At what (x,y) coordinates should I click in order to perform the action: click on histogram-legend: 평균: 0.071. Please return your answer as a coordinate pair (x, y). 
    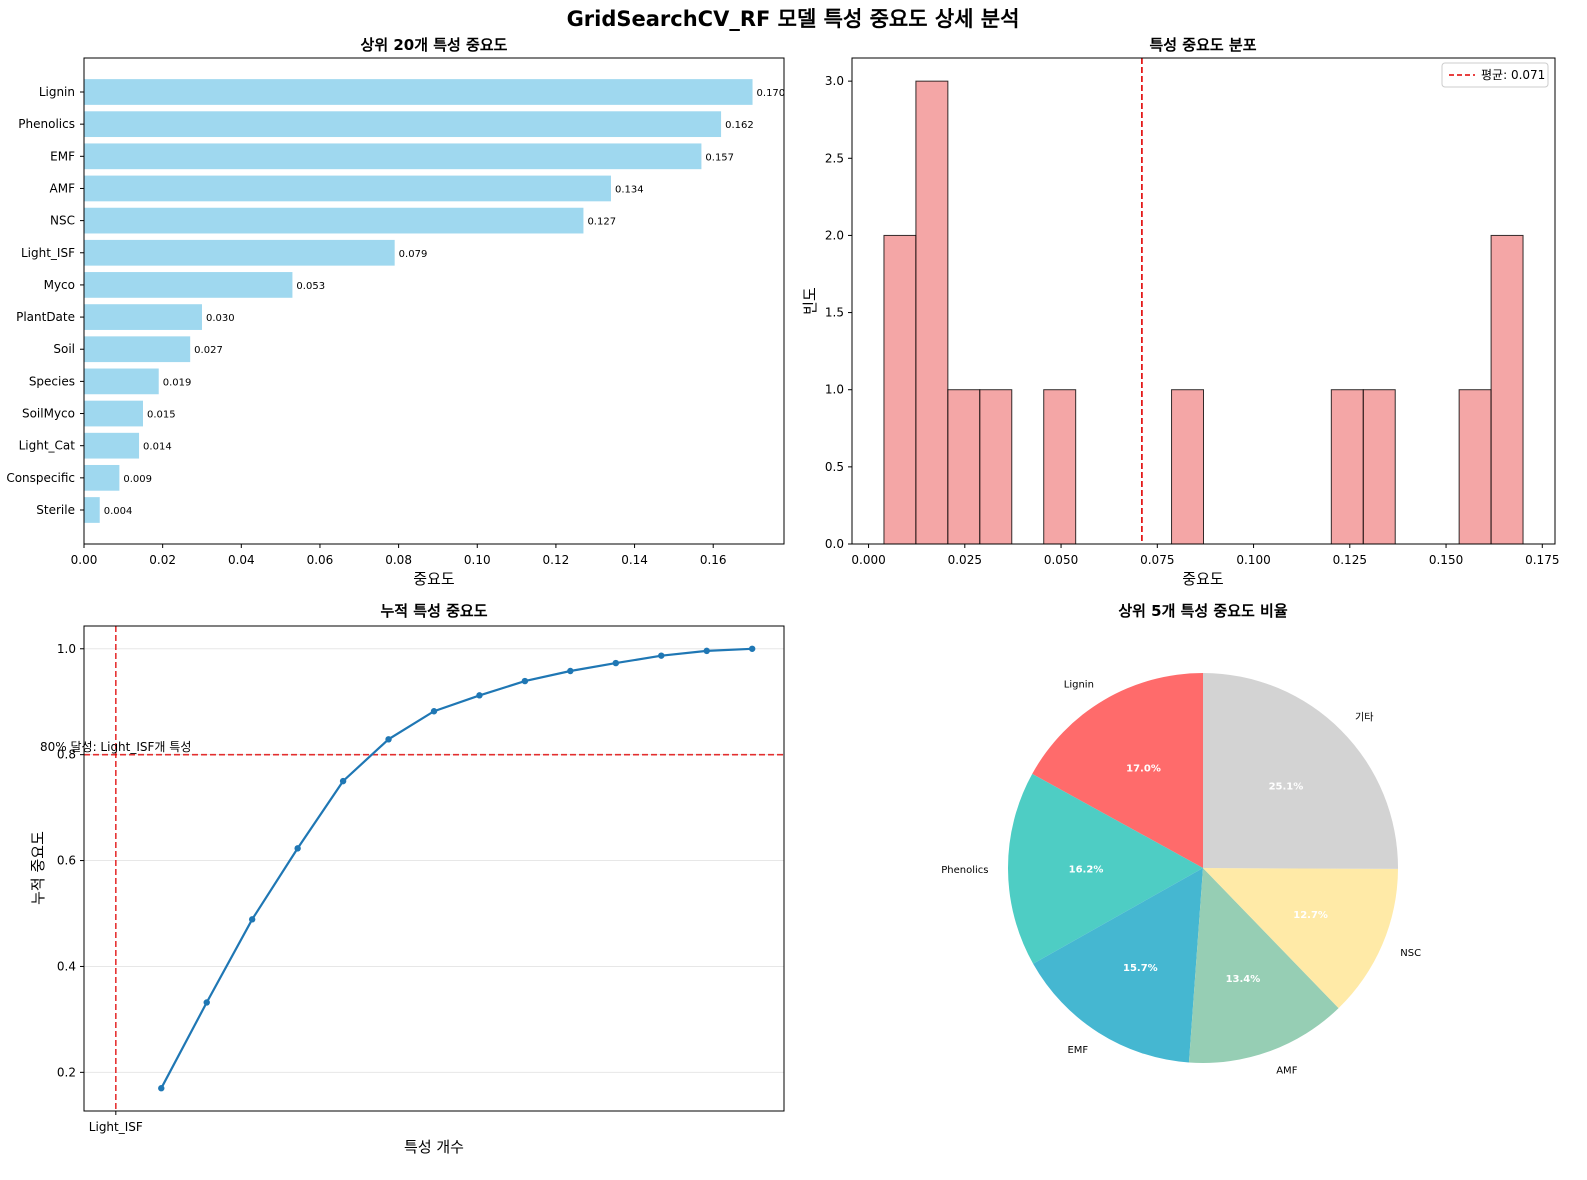
    Looking at the image, I should click on (1495, 75).